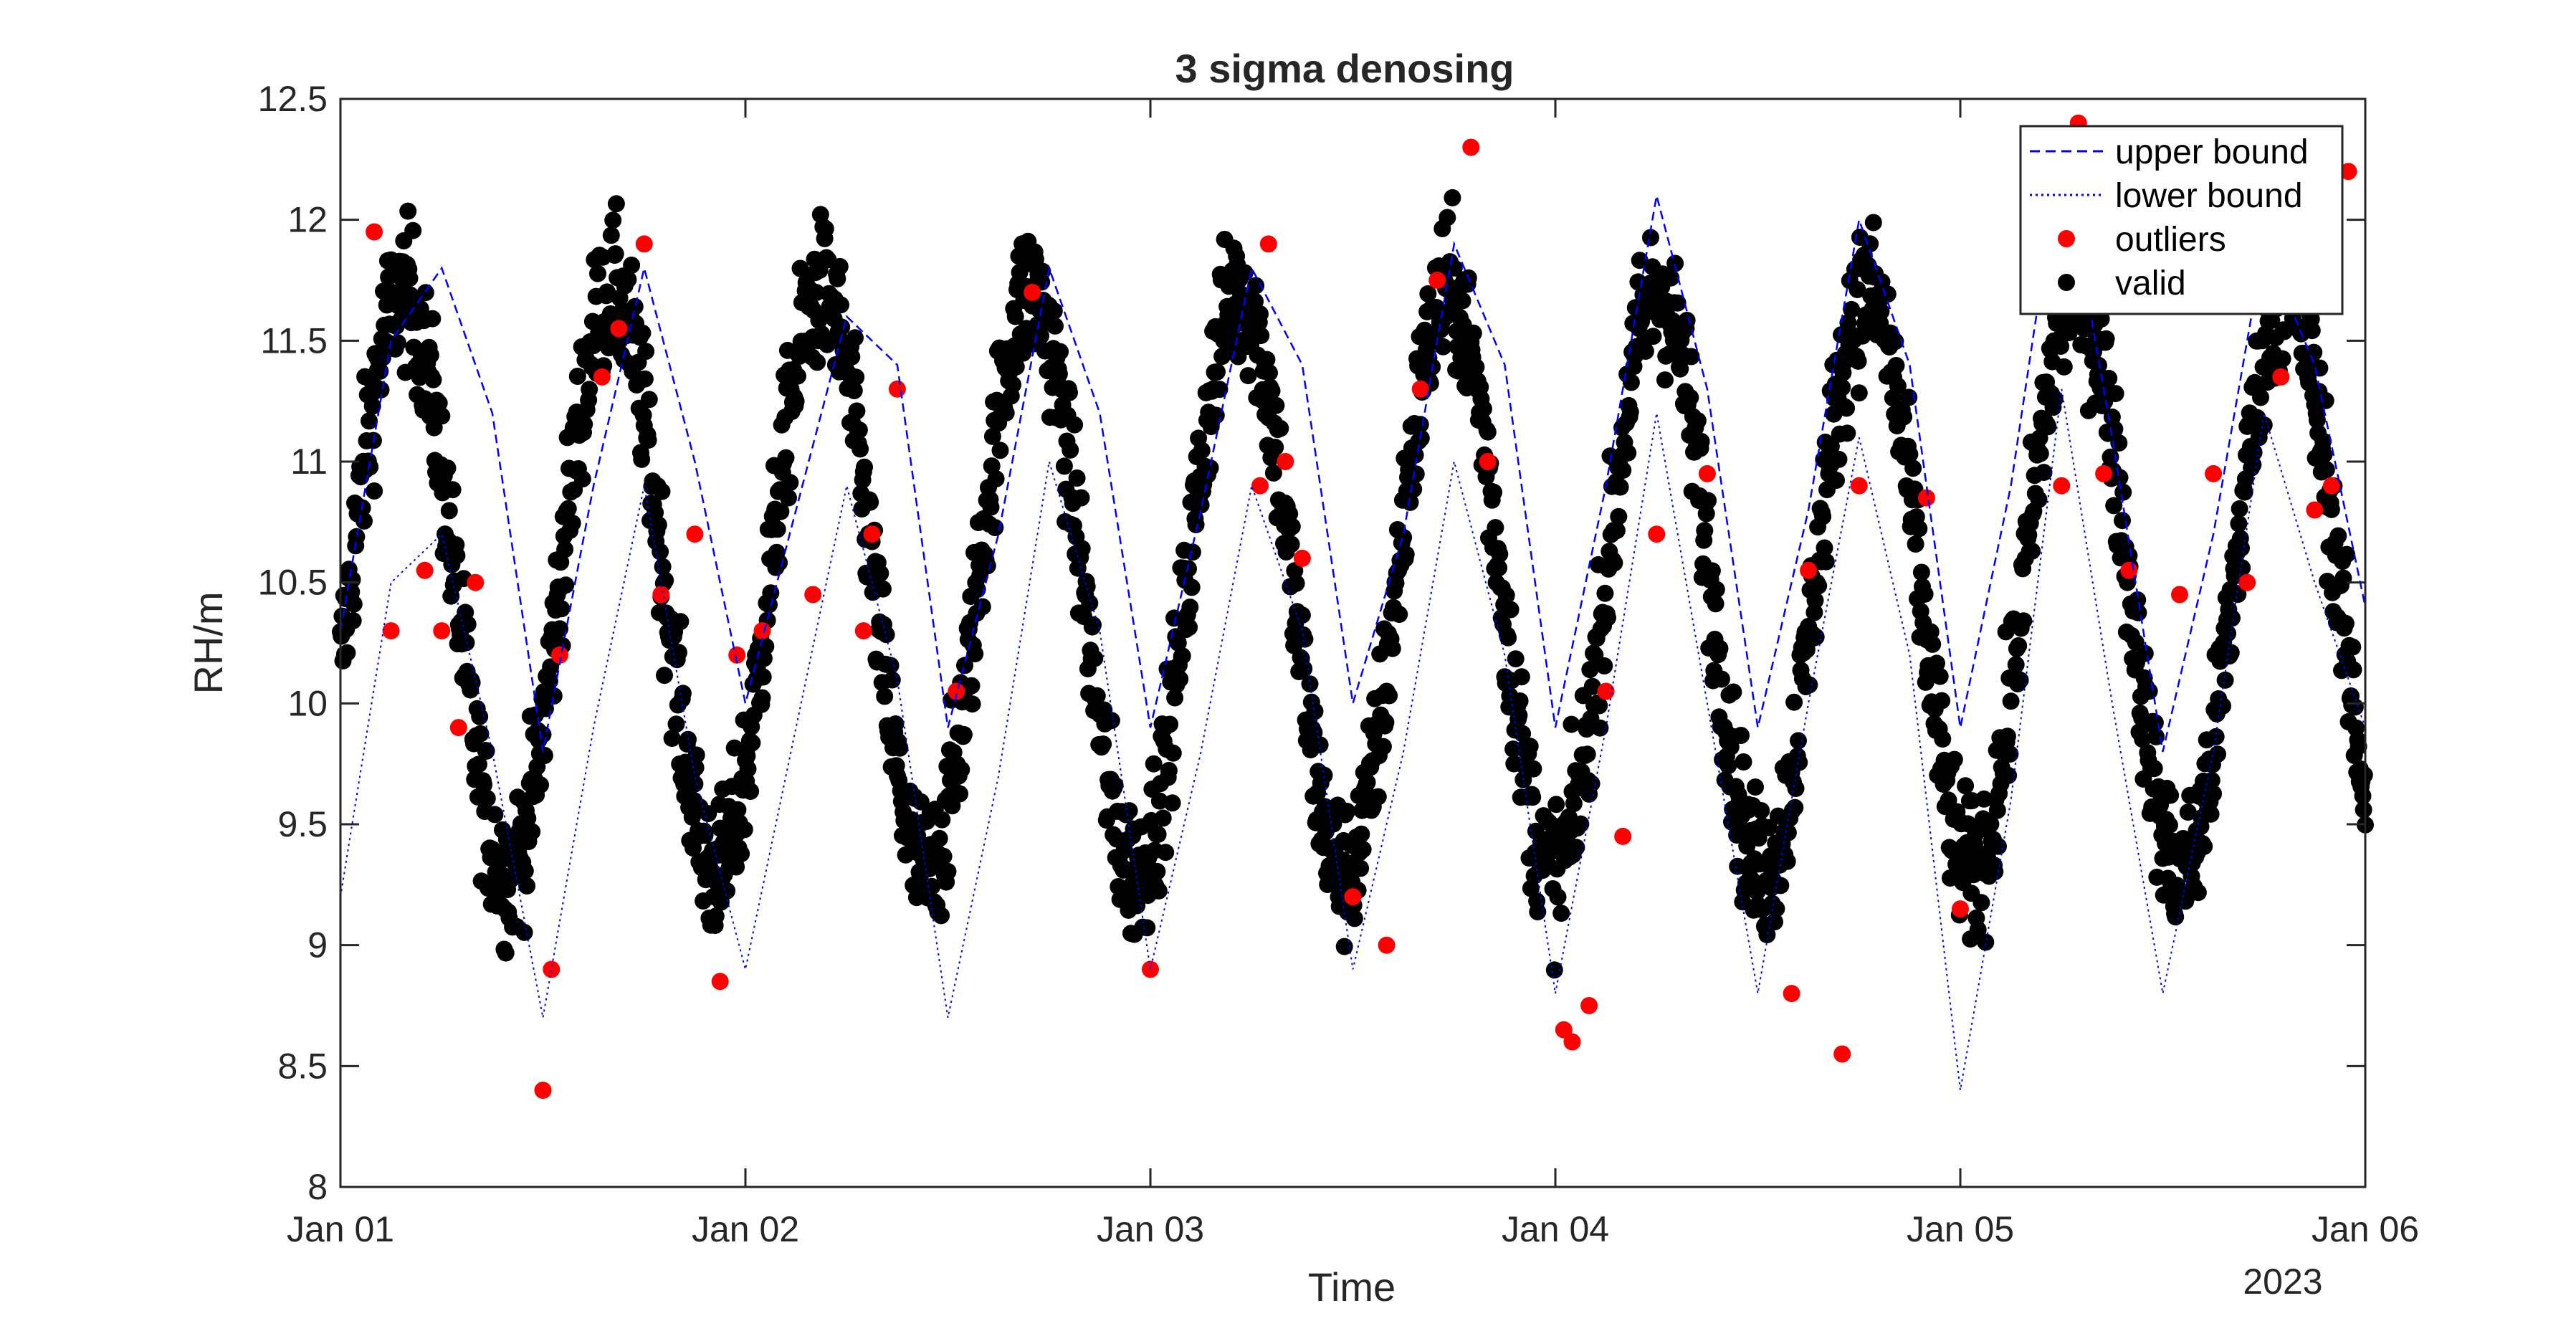  Describe the element at coordinates (293, 99) in the screenshot. I see `y-tick-label: 12.5` at that location.